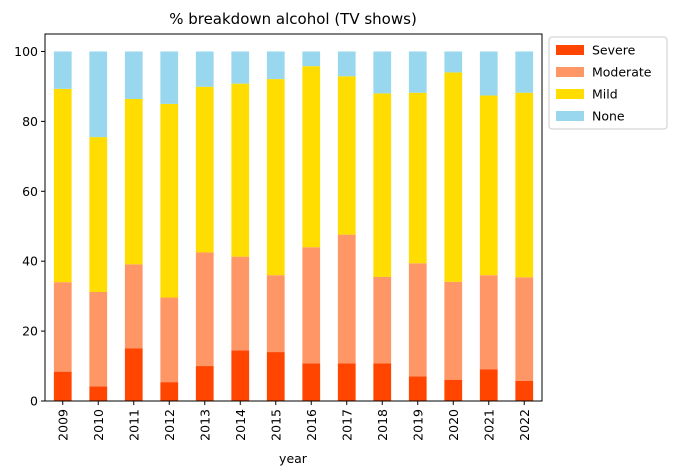  I want to click on bar-none-2014, so click(240, 67).